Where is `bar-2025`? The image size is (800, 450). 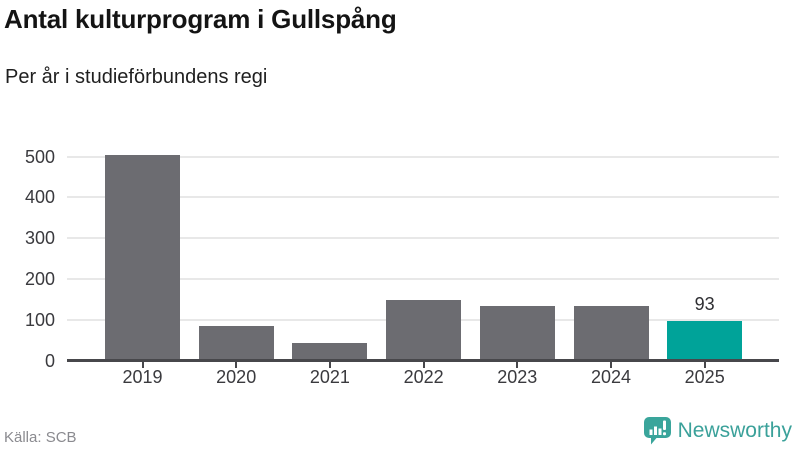 bar-2025 is located at coordinates (705, 340).